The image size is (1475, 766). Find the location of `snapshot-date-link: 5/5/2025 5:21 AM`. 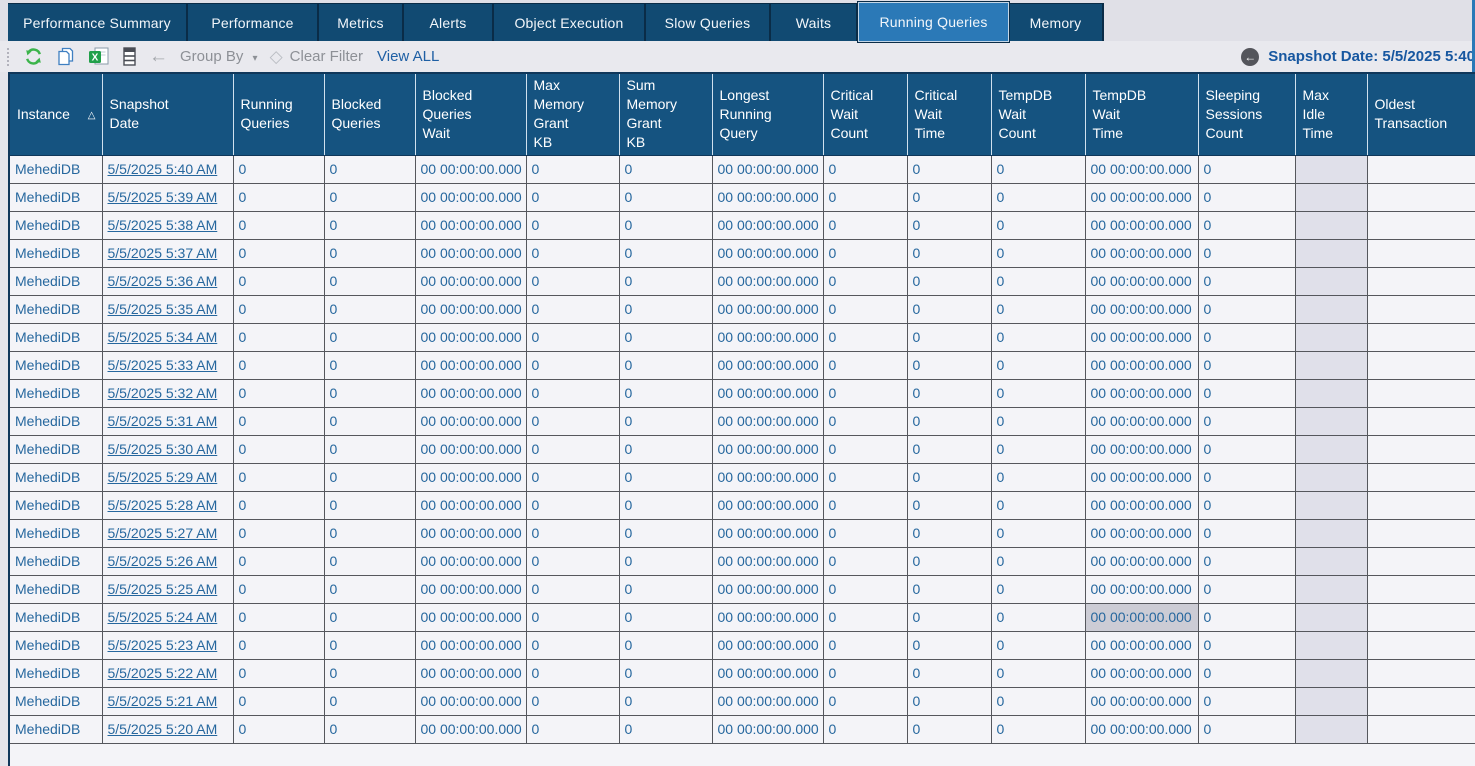

snapshot-date-link: 5/5/2025 5:21 AM is located at coordinates (162, 701).